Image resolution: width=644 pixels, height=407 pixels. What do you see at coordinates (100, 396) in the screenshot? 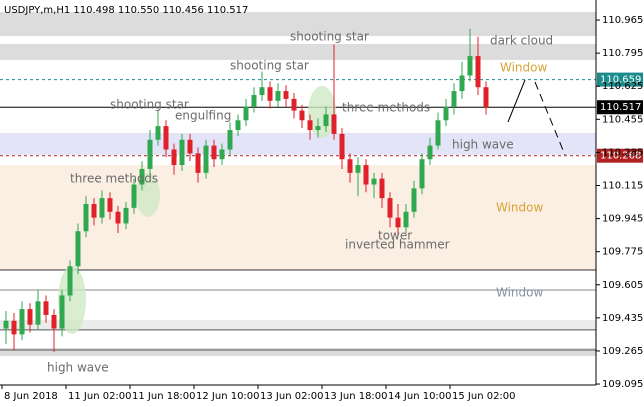
I see `x-tick-label: 11 Jun 02:00` at bounding box center [100, 396].